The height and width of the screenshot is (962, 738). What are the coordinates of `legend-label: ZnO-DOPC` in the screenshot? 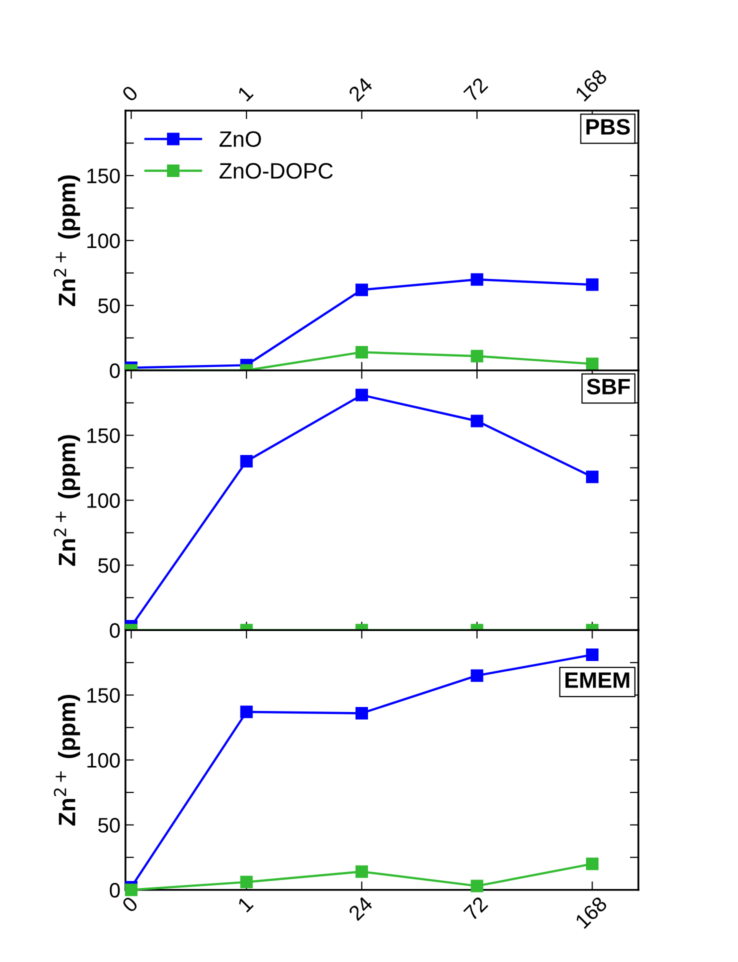 It's located at (276, 171).